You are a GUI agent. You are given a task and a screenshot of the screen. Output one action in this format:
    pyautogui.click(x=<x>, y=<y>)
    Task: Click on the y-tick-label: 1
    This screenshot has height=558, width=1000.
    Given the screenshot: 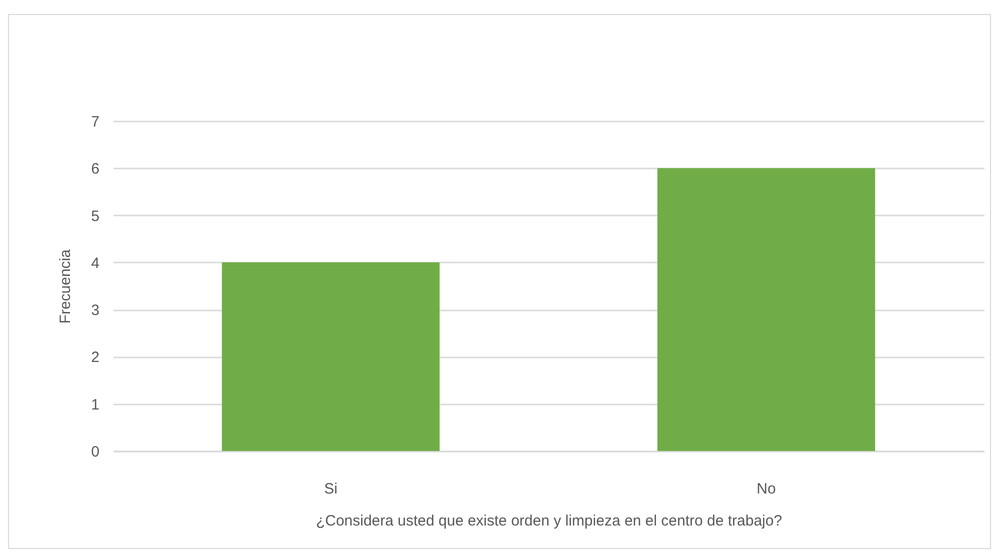 What is the action you would take?
    pyautogui.click(x=95, y=405)
    